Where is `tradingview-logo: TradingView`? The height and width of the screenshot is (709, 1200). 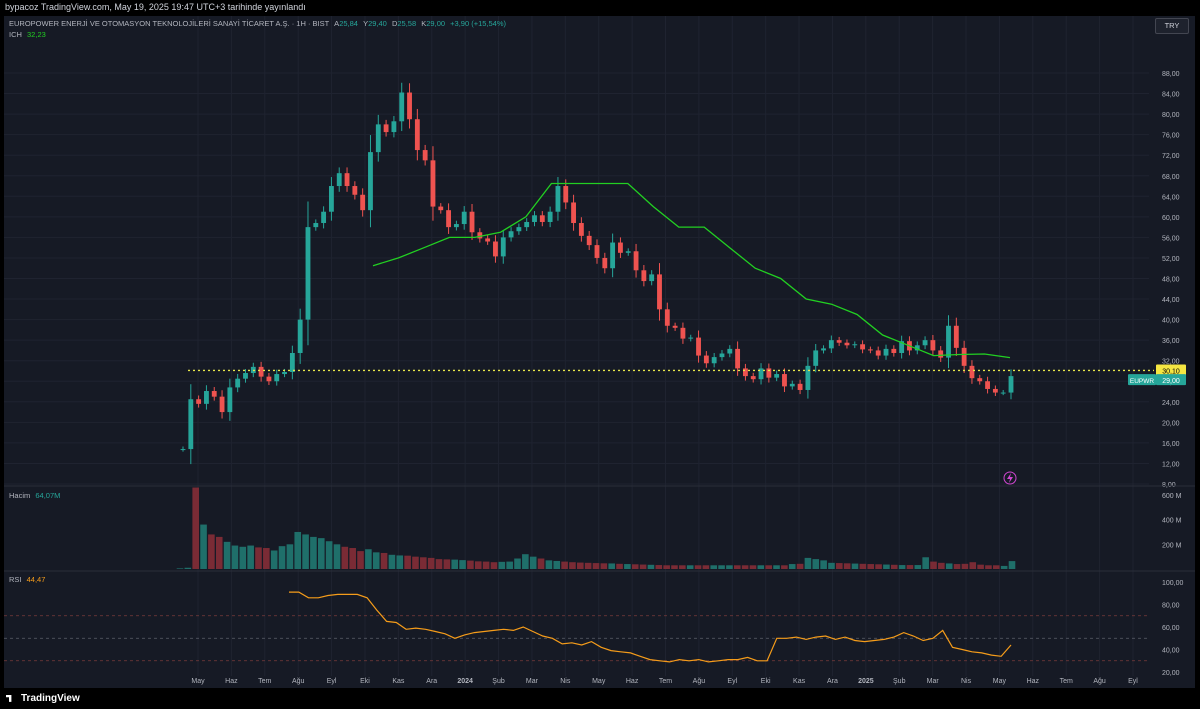
tradingview-logo: TradingView is located at coordinates (43, 698).